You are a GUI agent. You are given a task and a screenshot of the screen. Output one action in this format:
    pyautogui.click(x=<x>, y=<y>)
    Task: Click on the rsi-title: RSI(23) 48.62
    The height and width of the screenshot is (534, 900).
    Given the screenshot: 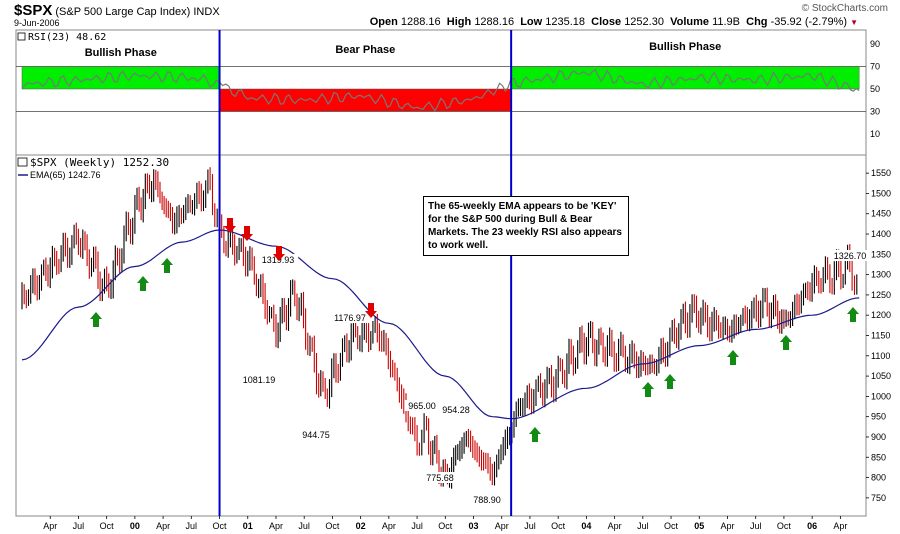 What is the action you would take?
    pyautogui.click(x=67, y=37)
    